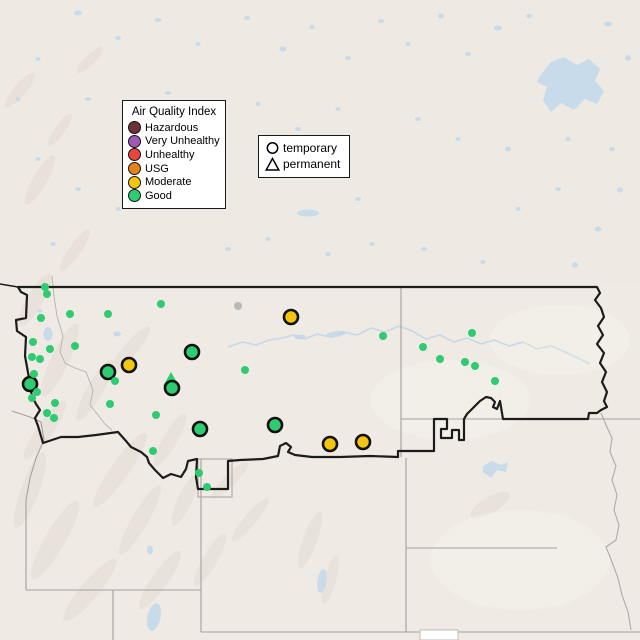 The image size is (640, 640). Describe the element at coordinates (174, 196) in the screenshot. I see `aqi-legend-row-good: Good` at that location.